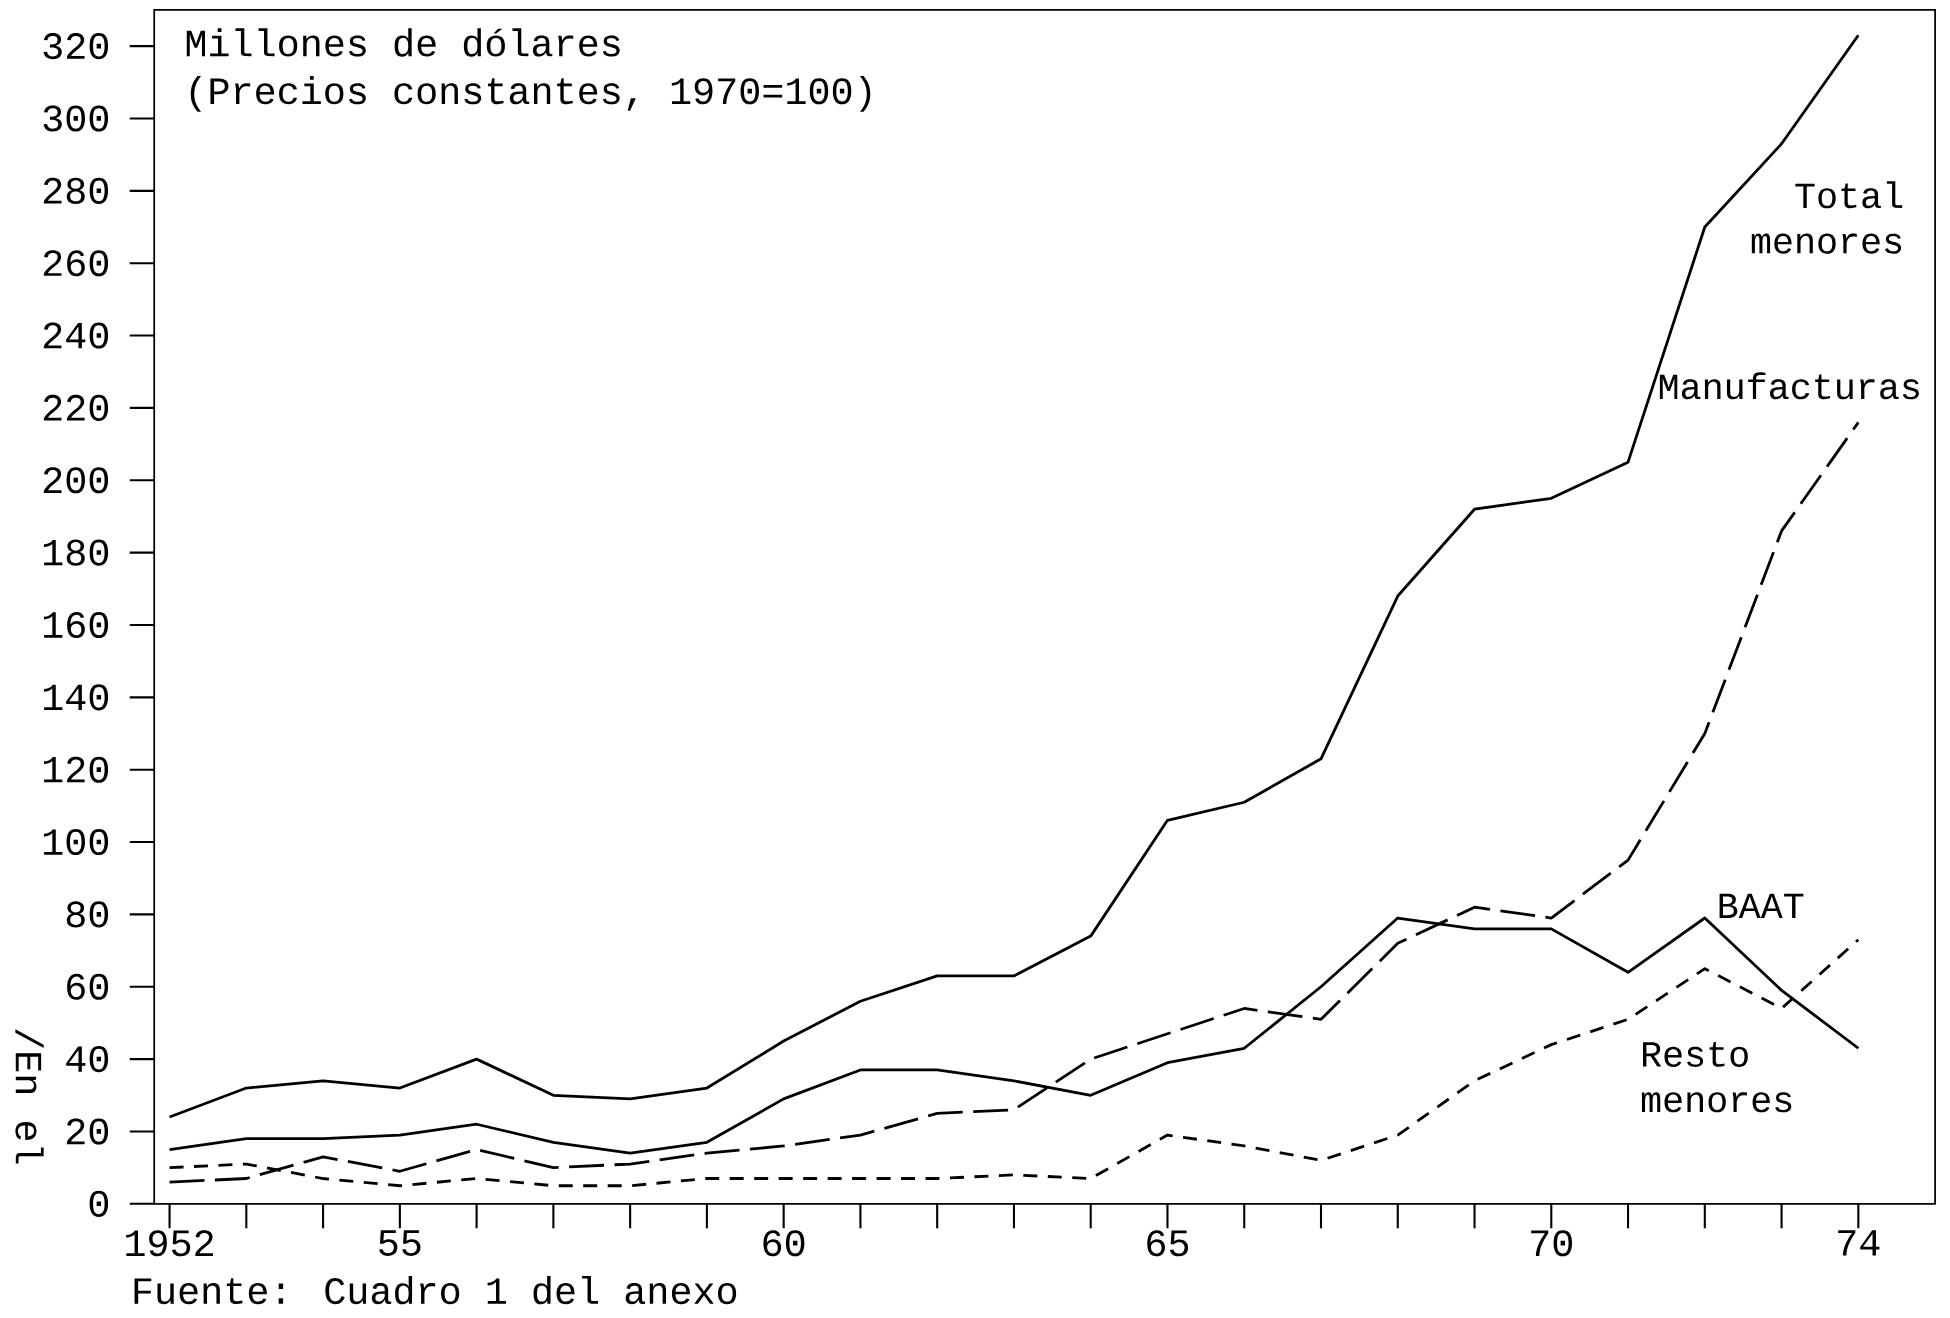 This screenshot has height=1318, width=1950. I want to click on y-tick-label: 260, so click(76, 263).